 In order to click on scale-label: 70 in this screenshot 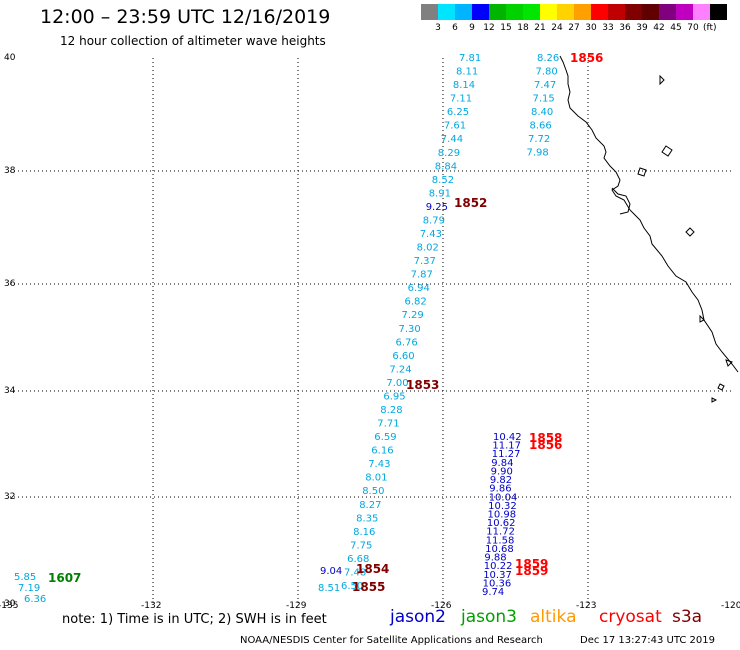, I will do `click(693, 28)`.